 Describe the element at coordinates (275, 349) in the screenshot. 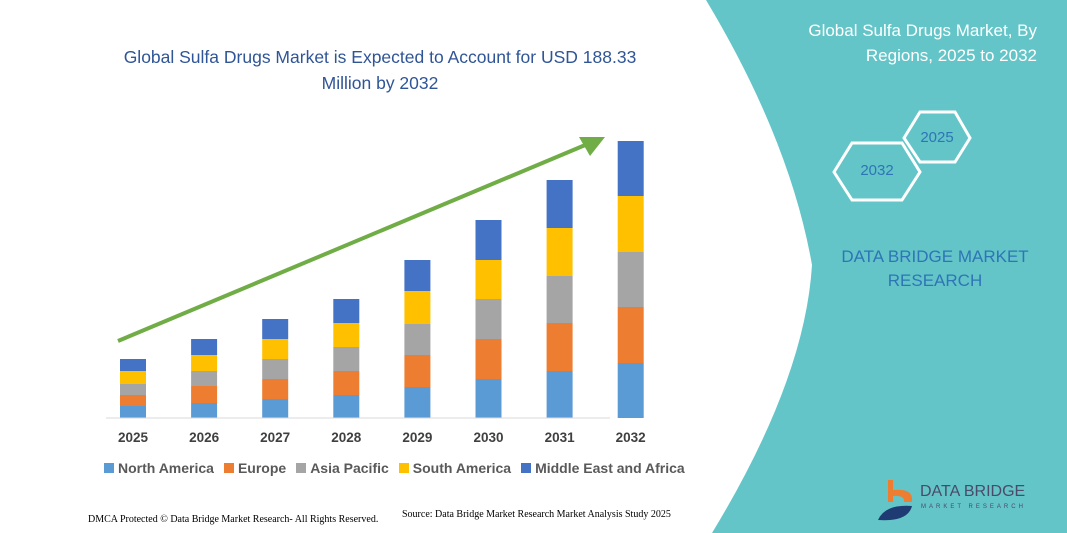

I see `bar-2027-south-america` at that location.